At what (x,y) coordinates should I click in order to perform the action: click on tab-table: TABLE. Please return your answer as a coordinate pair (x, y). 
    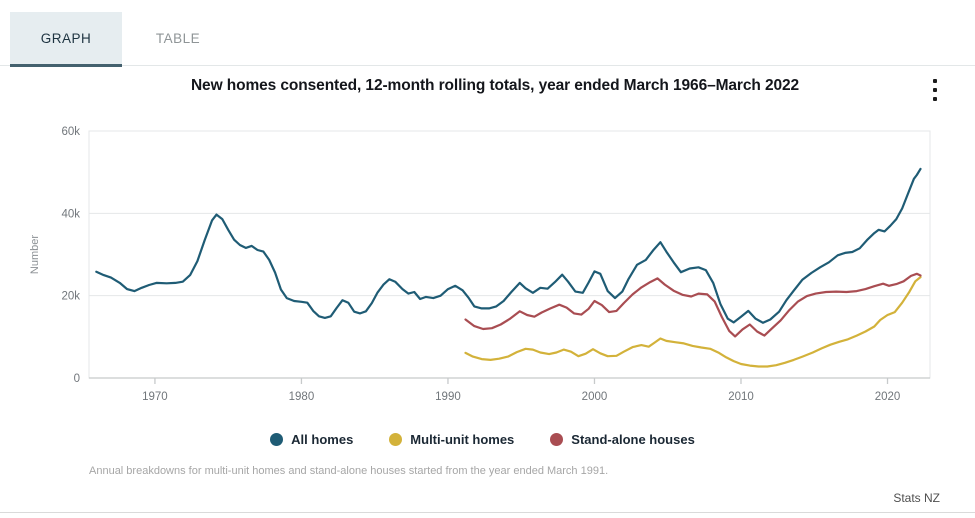
    Looking at the image, I should click on (178, 38).